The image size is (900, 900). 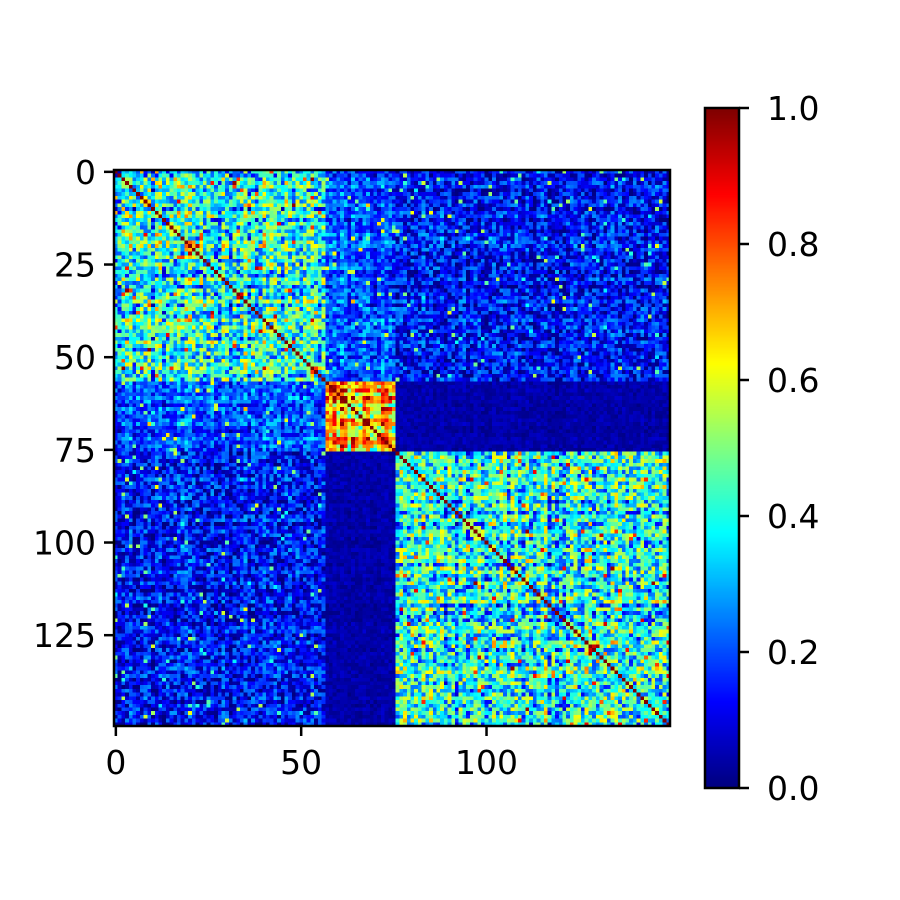 What do you see at coordinates (73, 404) in the screenshot?
I see `y-axis-ticks: 0 25 50 75 100 125` at bounding box center [73, 404].